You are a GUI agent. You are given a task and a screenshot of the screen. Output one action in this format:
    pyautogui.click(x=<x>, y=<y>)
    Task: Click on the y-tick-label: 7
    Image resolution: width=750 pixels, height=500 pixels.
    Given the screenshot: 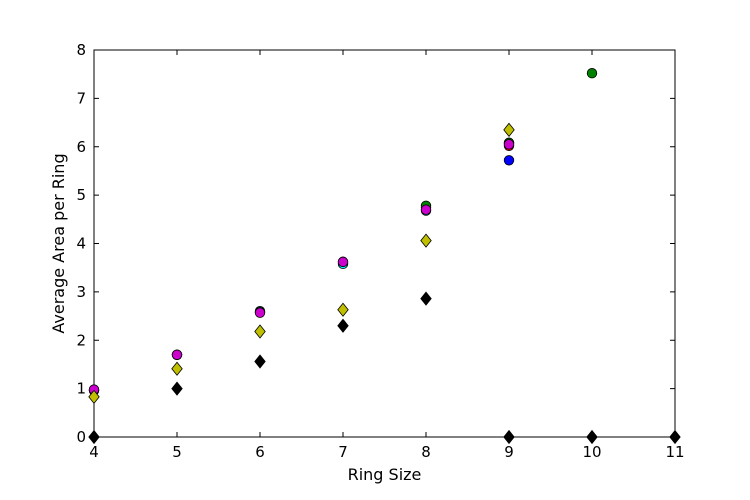 What is the action you would take?
    pyautogui.click(x=81, y=98)
    